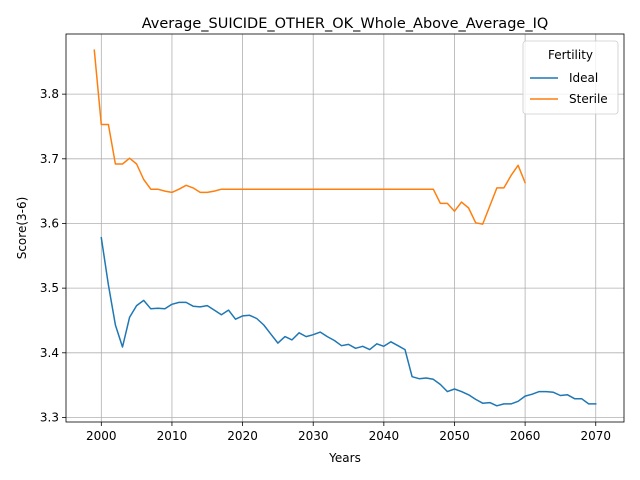  I want to click on x-axis-label: Years, so click(344, 458).